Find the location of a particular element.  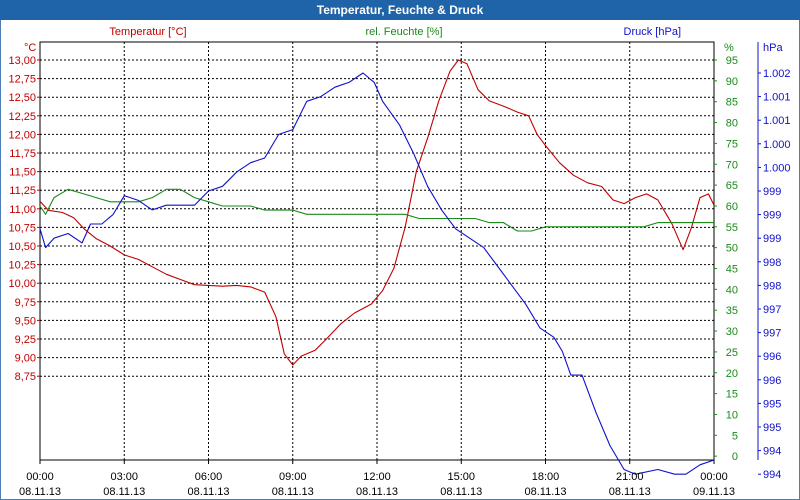

humidity-tick-label: 65 is located at coordinates (732, 186).